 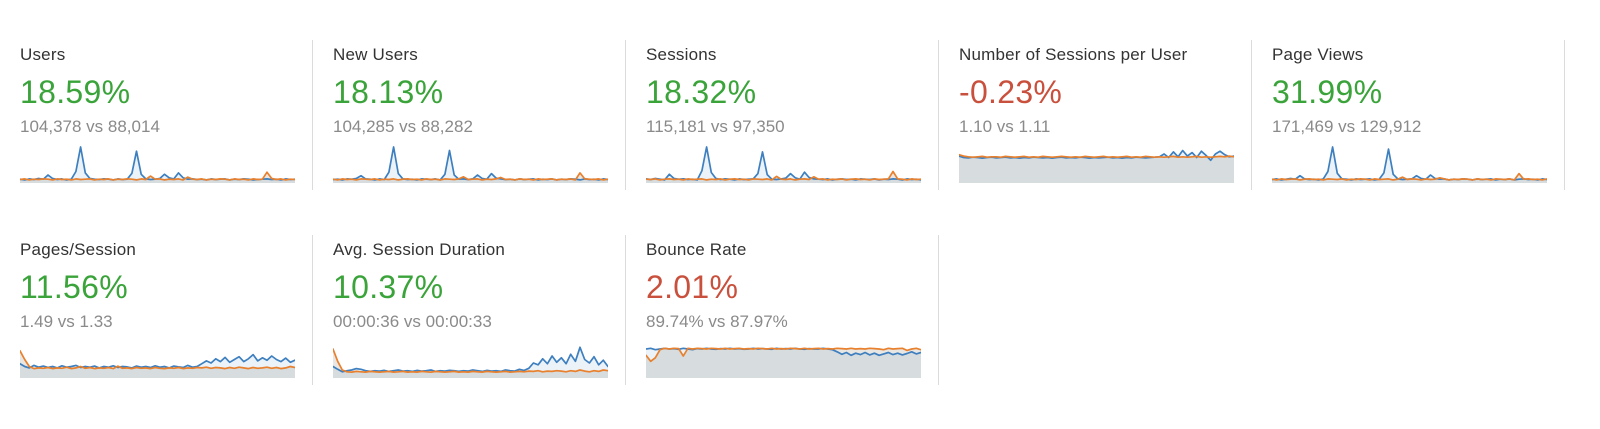 What do you see at coordinates (90, 126) in the screenshot?
I see `metric-comparison: 104,378 vs 88,014` at bounding box center [90, 126].